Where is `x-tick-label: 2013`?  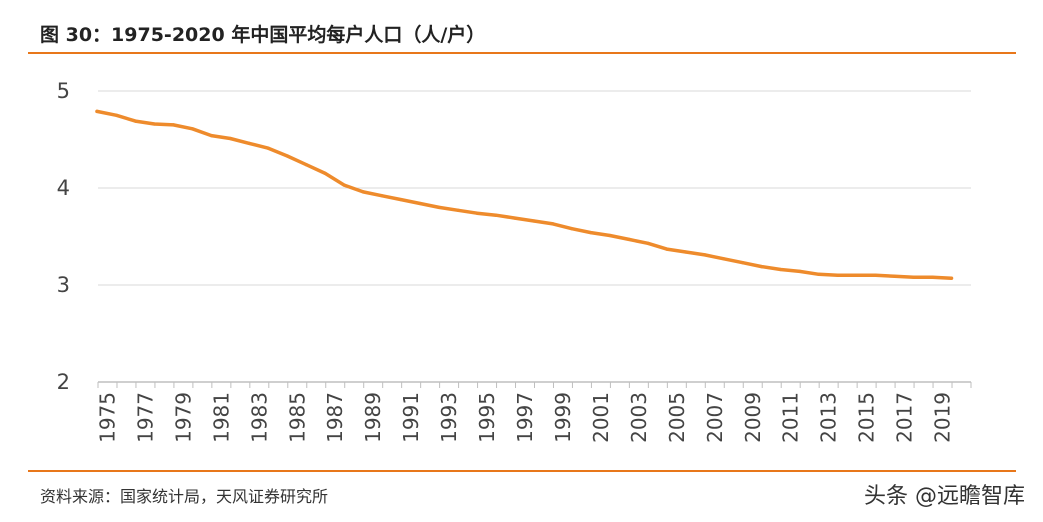
x-tick-label: 2013 is located at coordinates (829, 417).